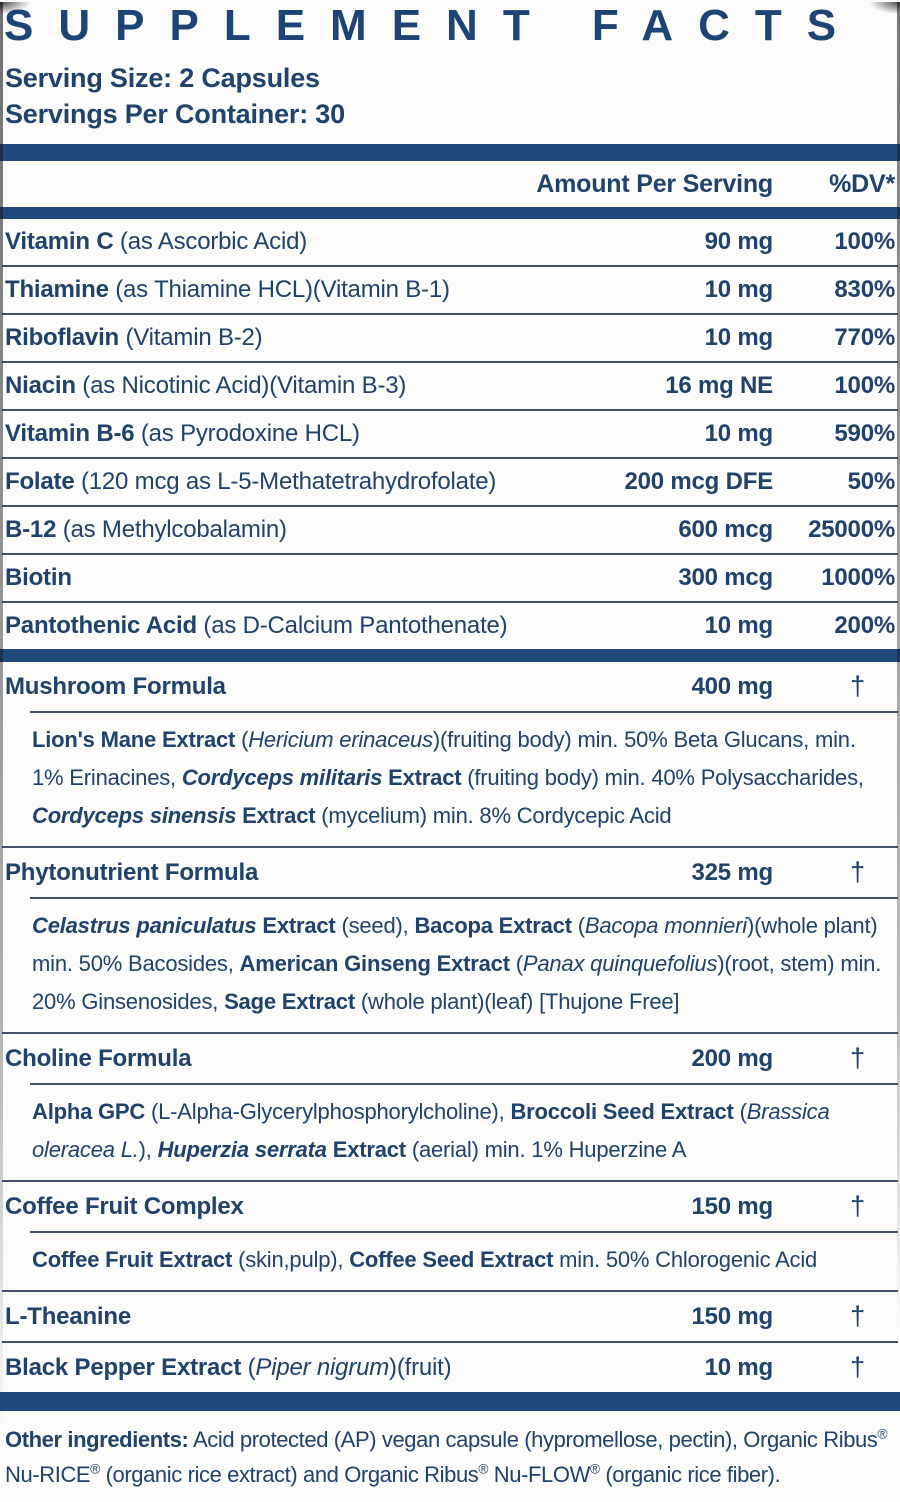 The width and height of the screenshot is (900, 1502). Describe the element at coordinates (862, 183) in the screenshot. I see `column-header-dv: %DV*` at that location.